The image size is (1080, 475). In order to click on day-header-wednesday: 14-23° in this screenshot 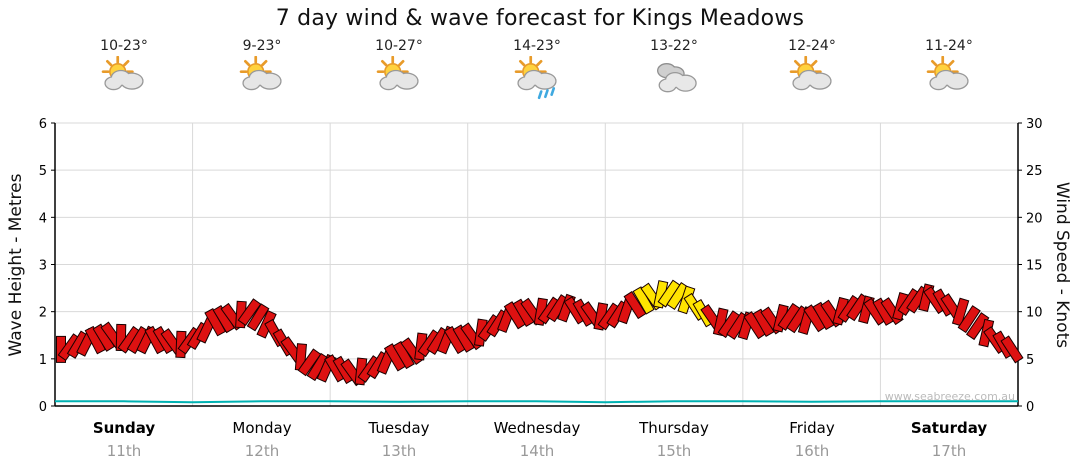, I will do `click(537, 72)`.